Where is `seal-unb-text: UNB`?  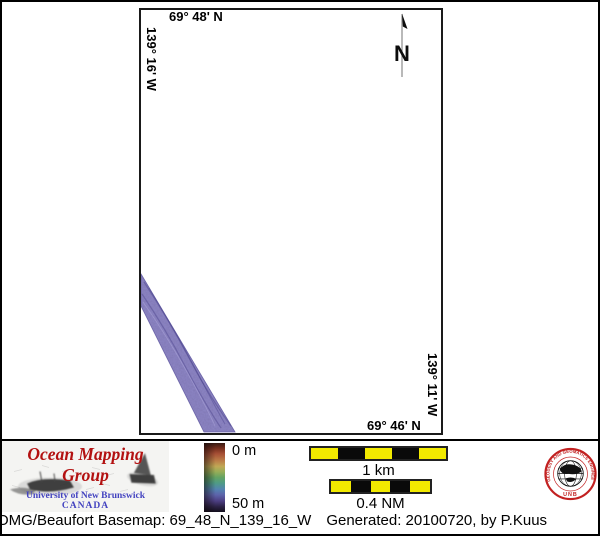 seal-unb-text: UNB is located at coordinates (570, 495).